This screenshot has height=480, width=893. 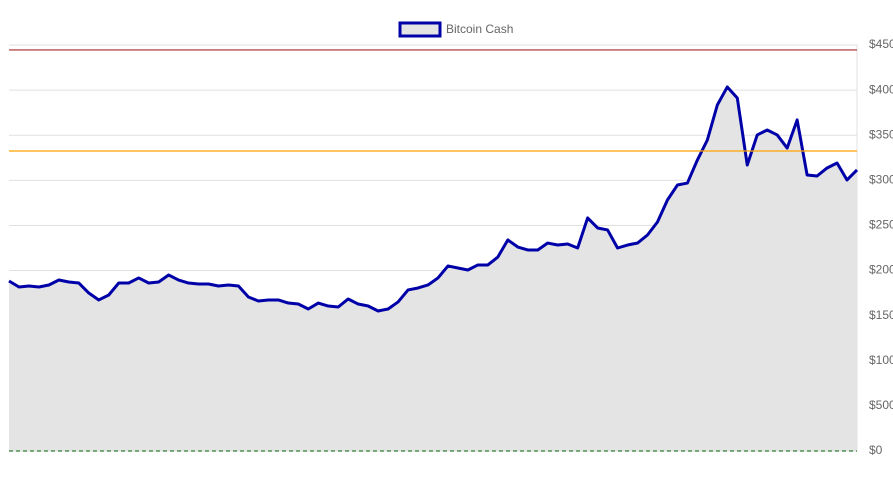 What do you see at coordinates (881, 360) in the screenshot?
I see `y-tick-label: $1000` at bounding box center [881, 360].